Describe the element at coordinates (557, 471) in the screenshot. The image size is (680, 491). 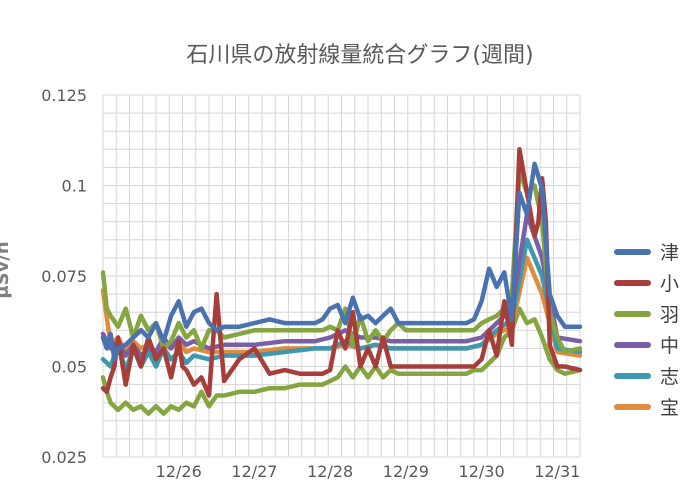
I see `x-tick-label: 12/31` at that location.